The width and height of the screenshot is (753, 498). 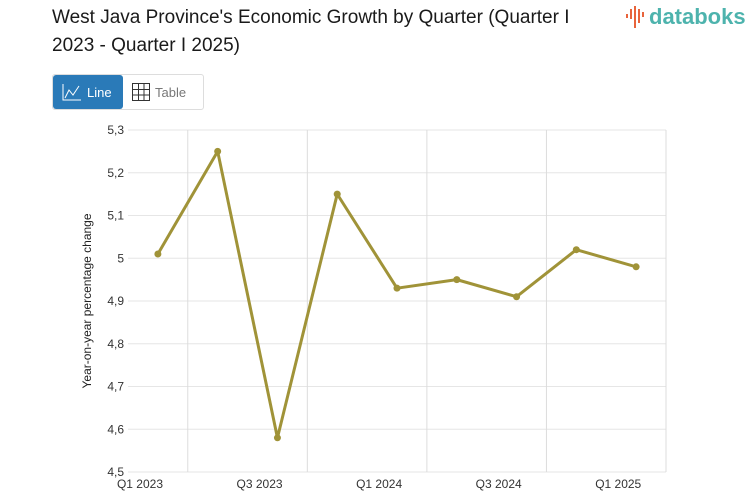 What do you see at coordinates (99, 92) in the screenshot?
I see `line-view-label: Line` at bounding box center [99, 92].